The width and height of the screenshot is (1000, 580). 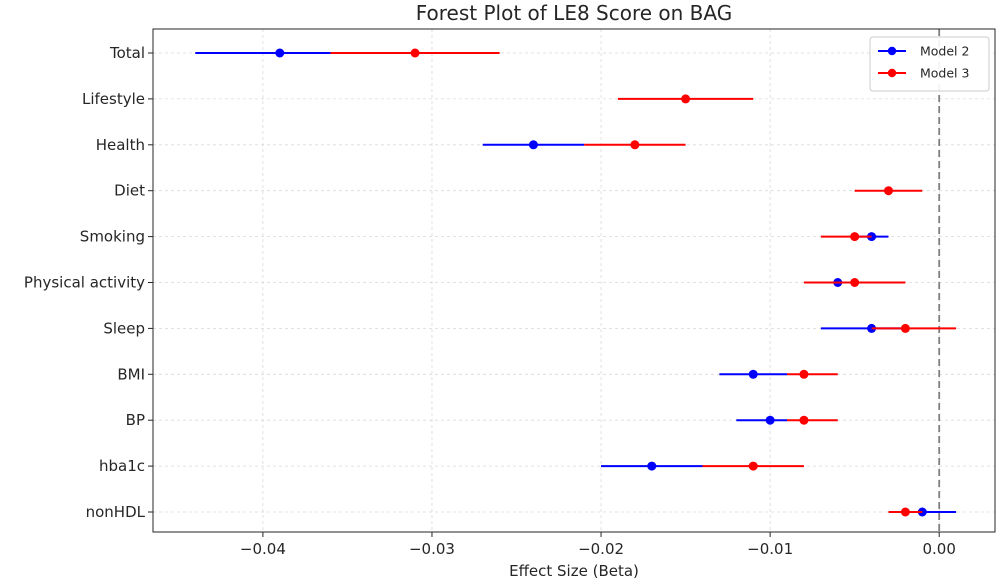 I want to click on x-axis-ticks: −0.04 −0.03 −0.02 −0.01 0.00, so click(x=598, y=545).